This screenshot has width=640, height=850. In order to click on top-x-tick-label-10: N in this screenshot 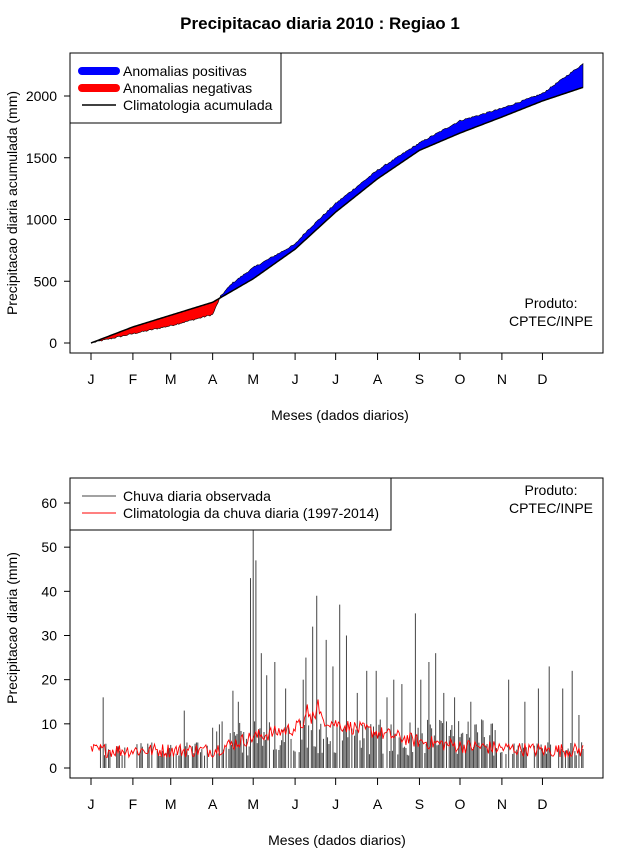, I will do `click(502, 379)`.